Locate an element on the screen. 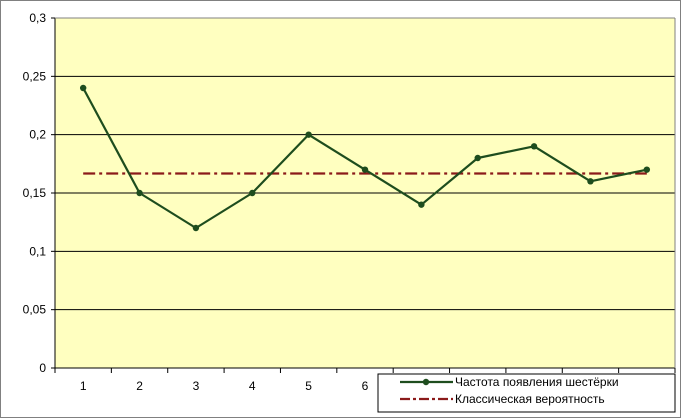 This screenshot has width=681, height=418. y-tick-label: 0,15 is located at coordinates (35, 193).